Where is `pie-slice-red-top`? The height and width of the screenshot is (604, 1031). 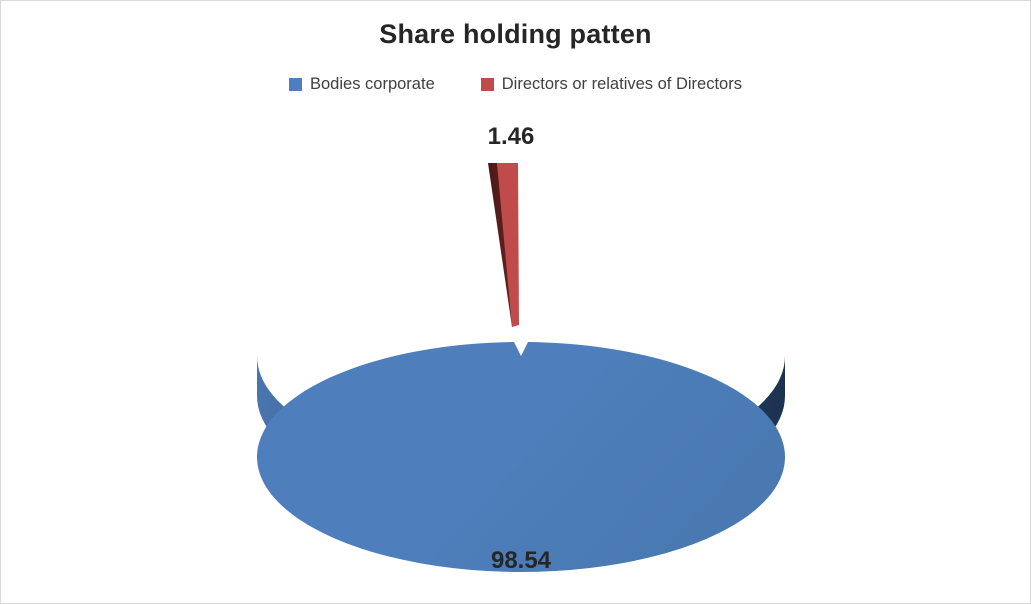 pie-slice-red-top is located at coordinates (508, 245).